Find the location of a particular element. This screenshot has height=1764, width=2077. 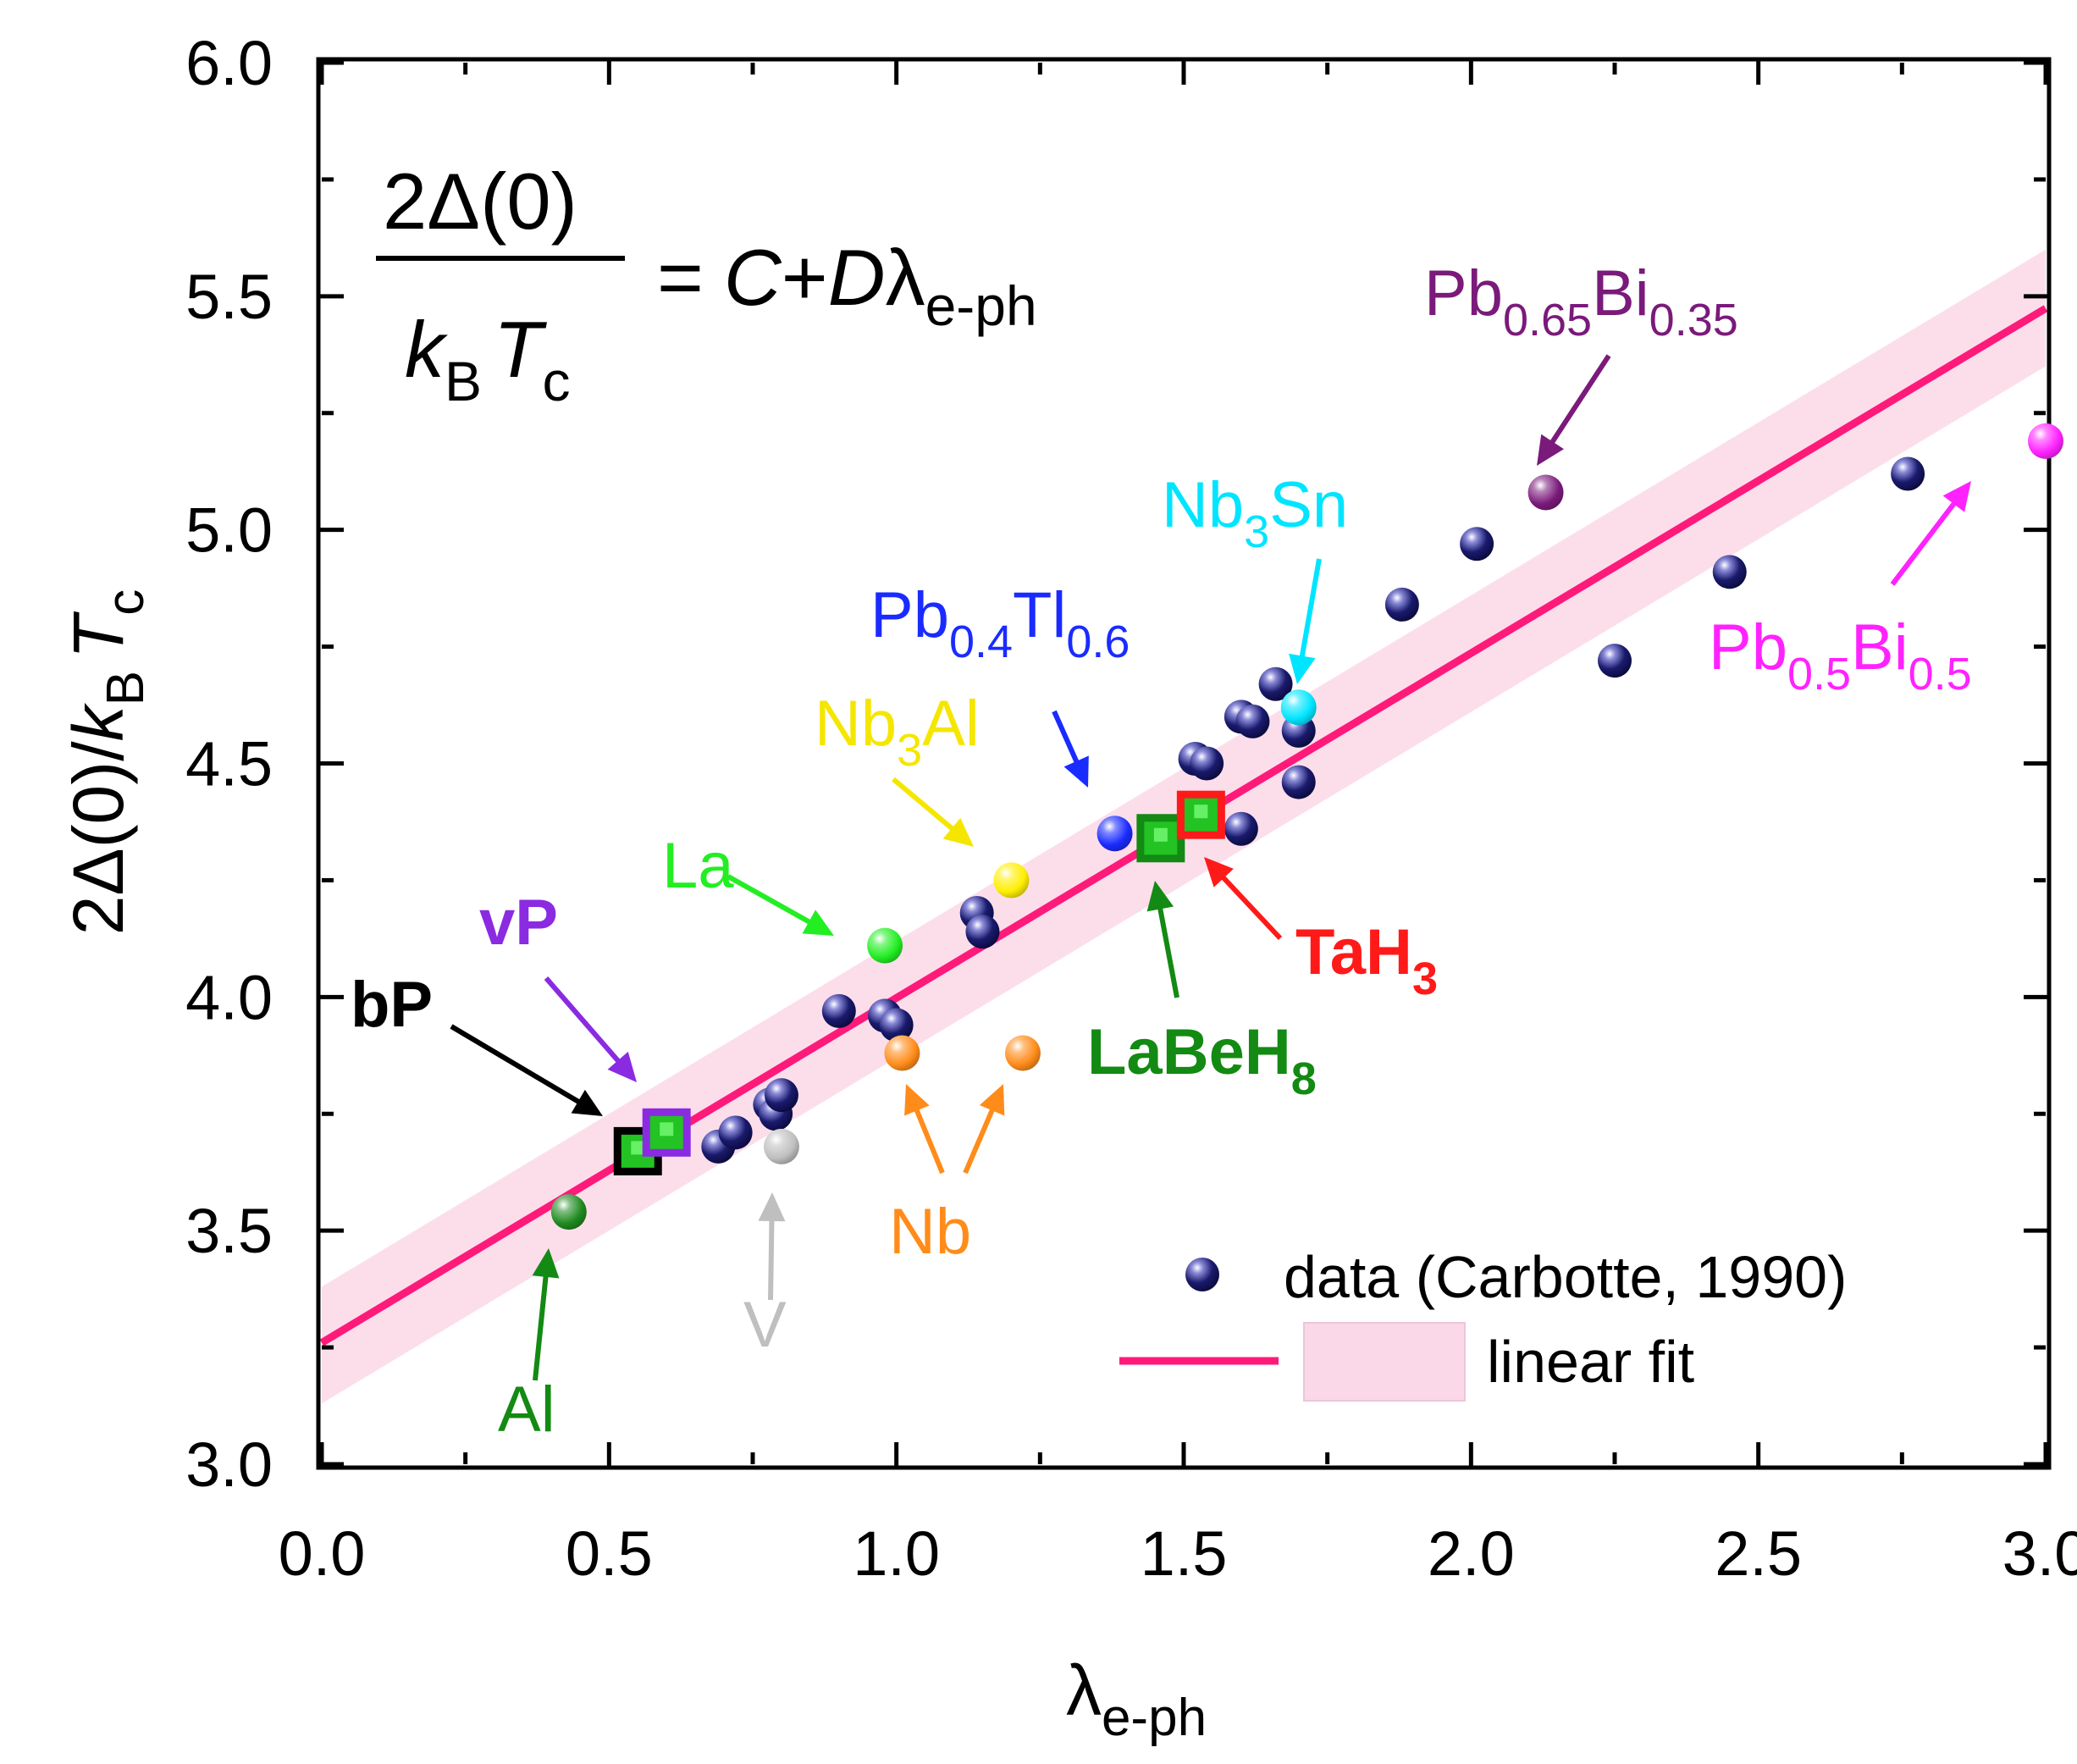

y-tick-label: 4.0 is located at coordinates (229, 997).